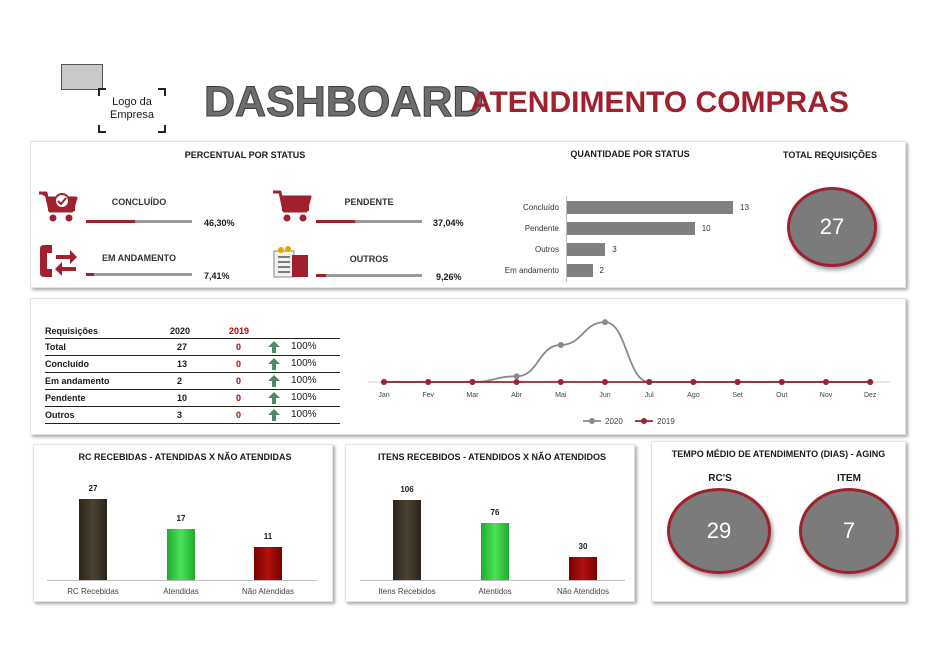 The width and height of the screenshot is (950, 668). I want to click on logo-placeholder, so click(82, 77).